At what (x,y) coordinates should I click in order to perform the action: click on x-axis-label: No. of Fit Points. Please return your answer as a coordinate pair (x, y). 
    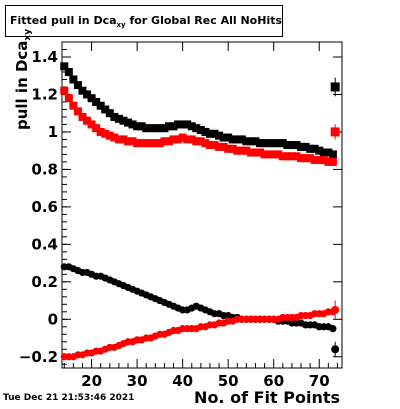
    Looking at the image, I should click on (267, 397).